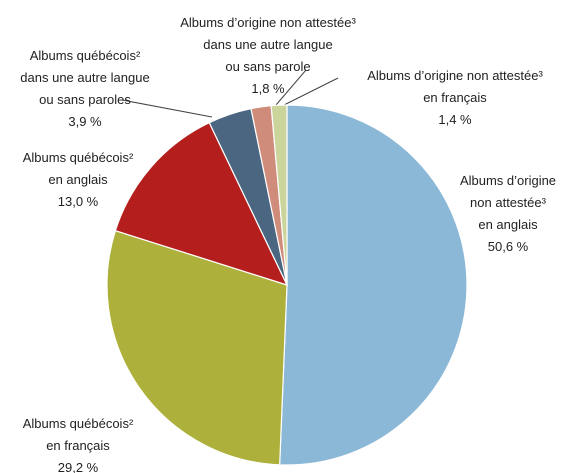 The height and width of the screenshot is (473, 566). Describe the element at coordinates (267, 66) in the screenshot. I see `slice-label: ou sans parole` at that location.